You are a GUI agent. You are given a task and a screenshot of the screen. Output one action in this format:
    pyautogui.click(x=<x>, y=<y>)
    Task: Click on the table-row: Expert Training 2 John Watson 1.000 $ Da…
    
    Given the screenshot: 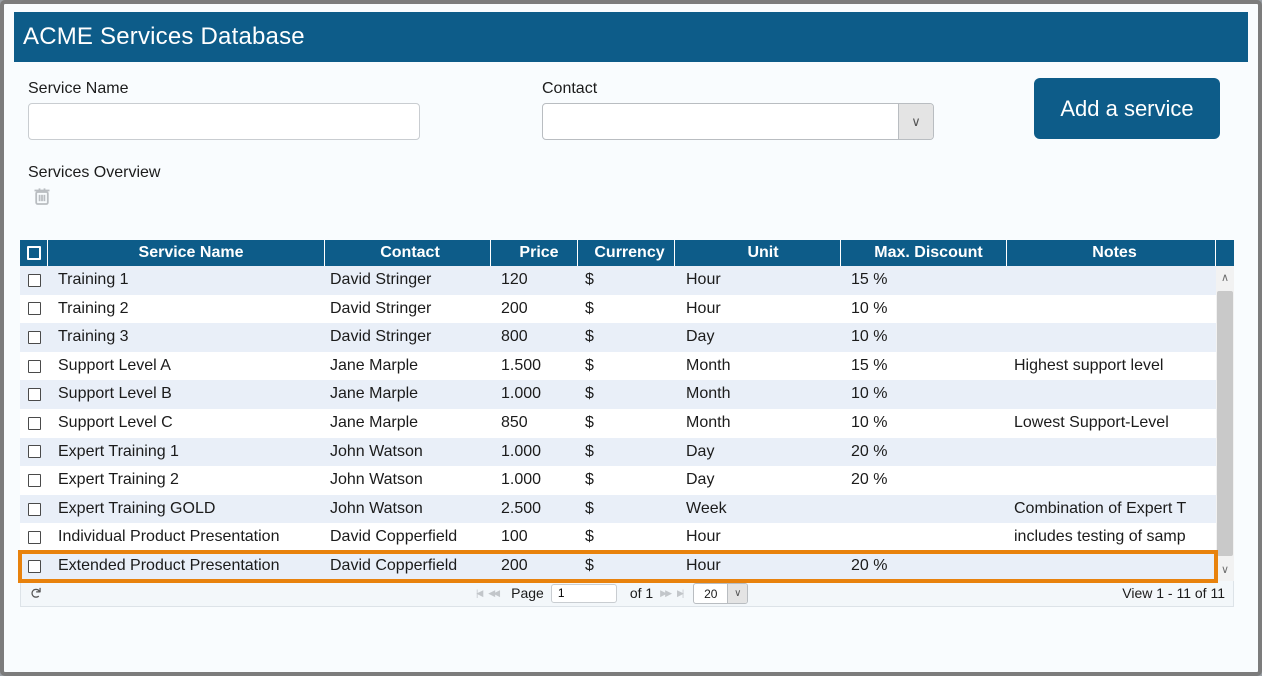 What is the action you would take?
    pyautogui.click(x=618, y=480)
    